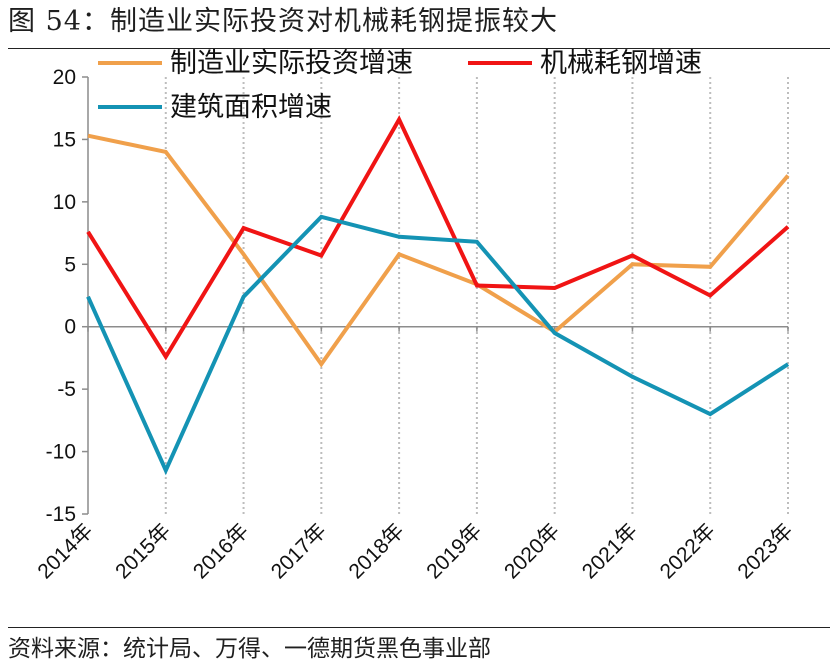 The height and width of the screenshot is (672, 836). Describe the element at coordinates (532, 551) in the screenshot. I see `x-tick-label: 2020年` at that location.